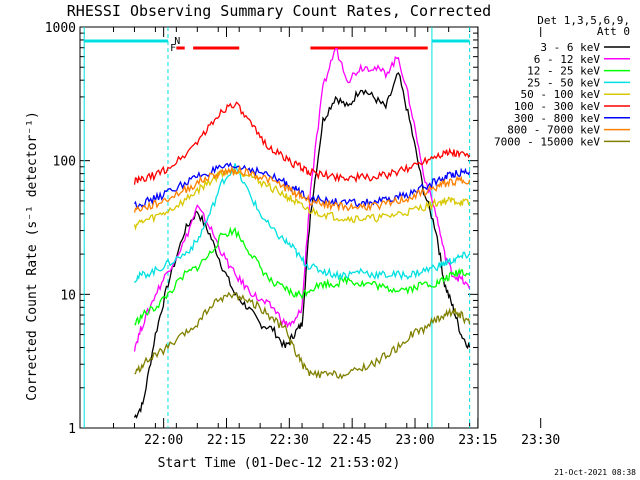 The width and height of the screenshot is (640, 480). Describe the element at coordinates (163, 440) in the screenshot. I see `x-tick-label: 22:00` at that location.